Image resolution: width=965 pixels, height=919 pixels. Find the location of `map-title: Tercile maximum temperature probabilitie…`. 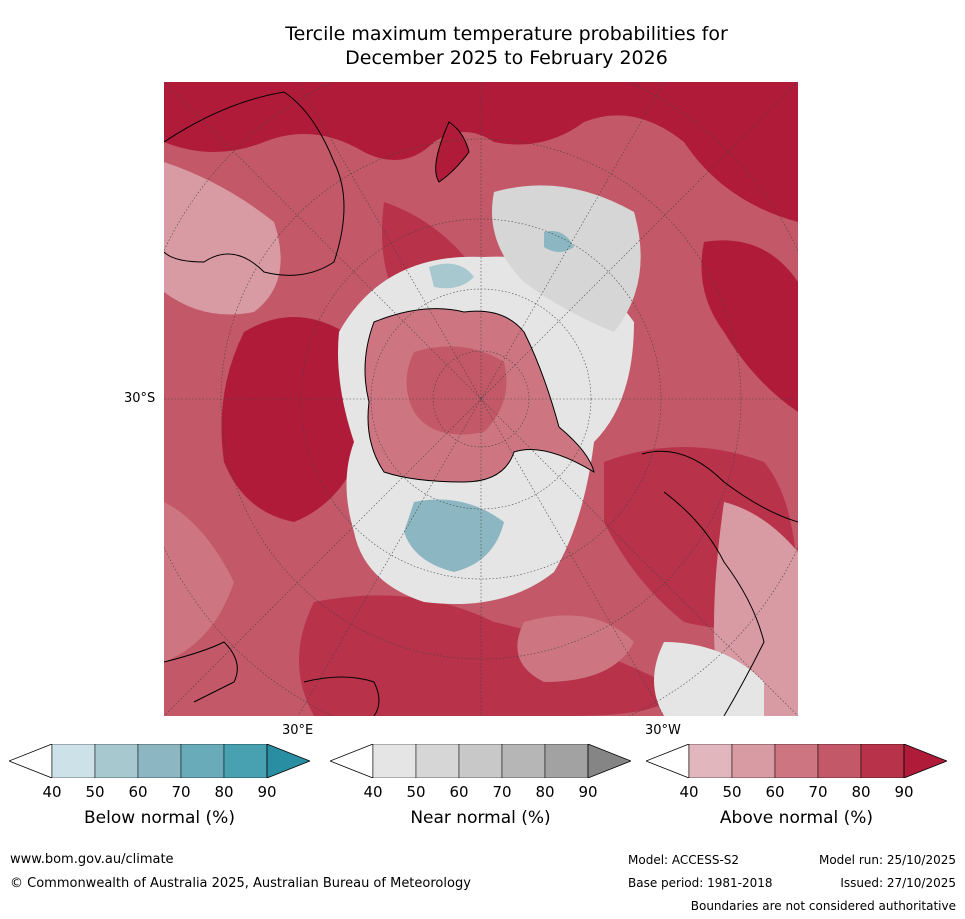

map-title: Tercile maximum temperature probabilitie… is located at coordinates (506, 46).